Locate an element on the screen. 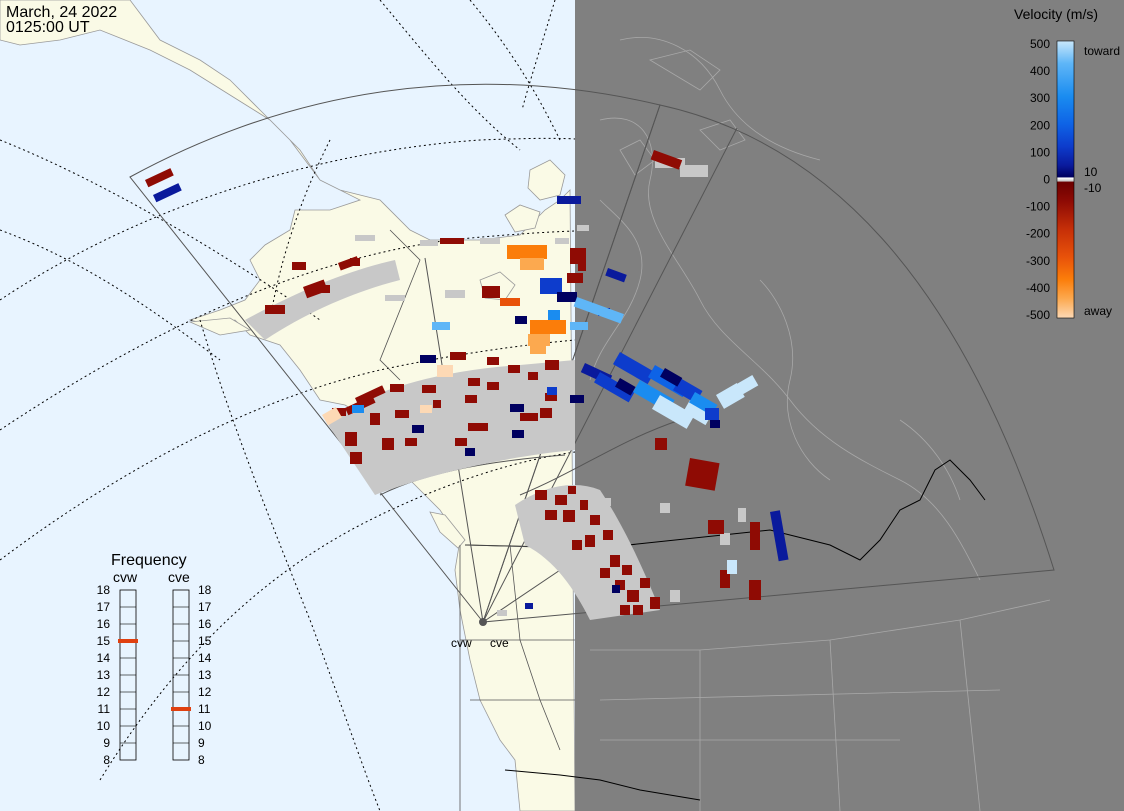 This screenshot has height=811, width=1124. velocity-ticks: 500 400 300 200 100 0 -100 -200 -300 -400 -500 is located at coordinates (1038, 179).